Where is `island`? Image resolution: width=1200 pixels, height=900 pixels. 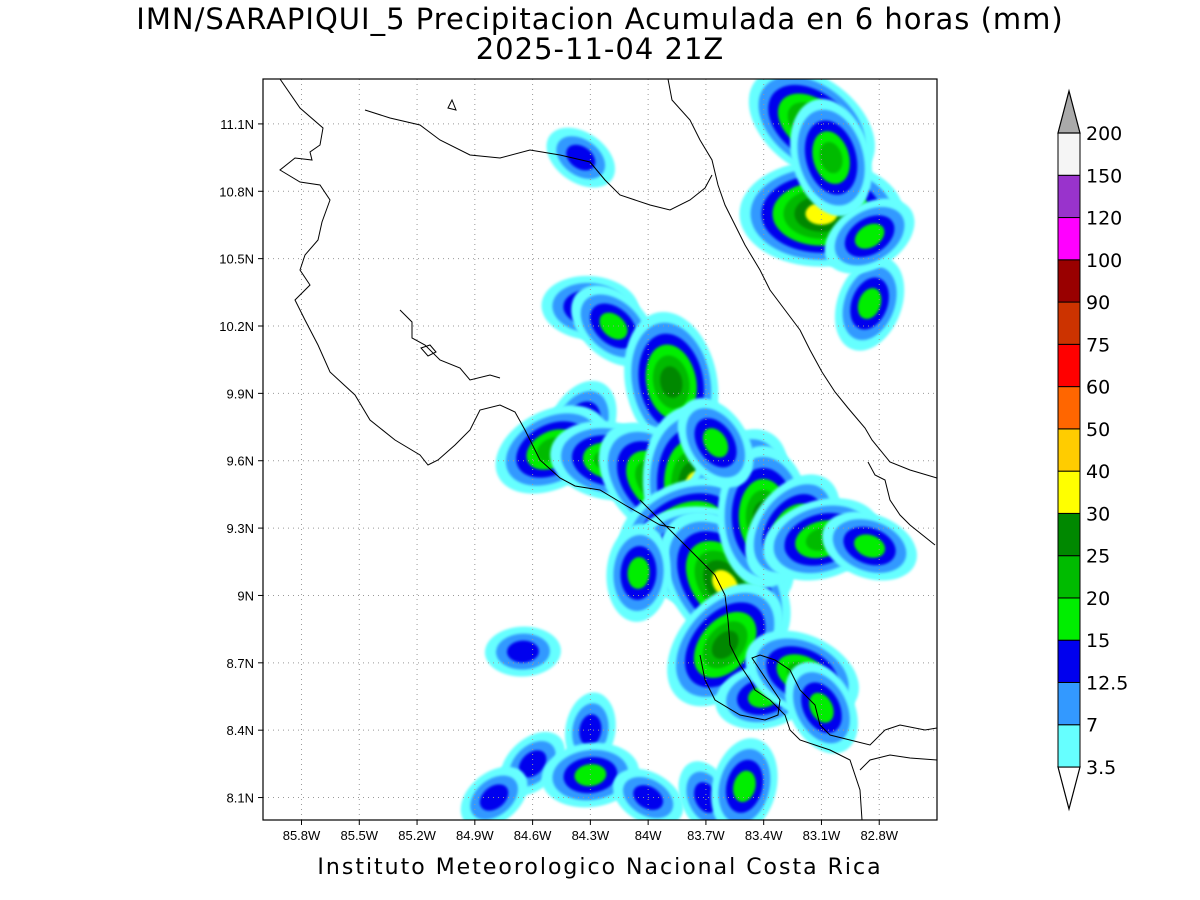 island is located at coordinates (428, 350).